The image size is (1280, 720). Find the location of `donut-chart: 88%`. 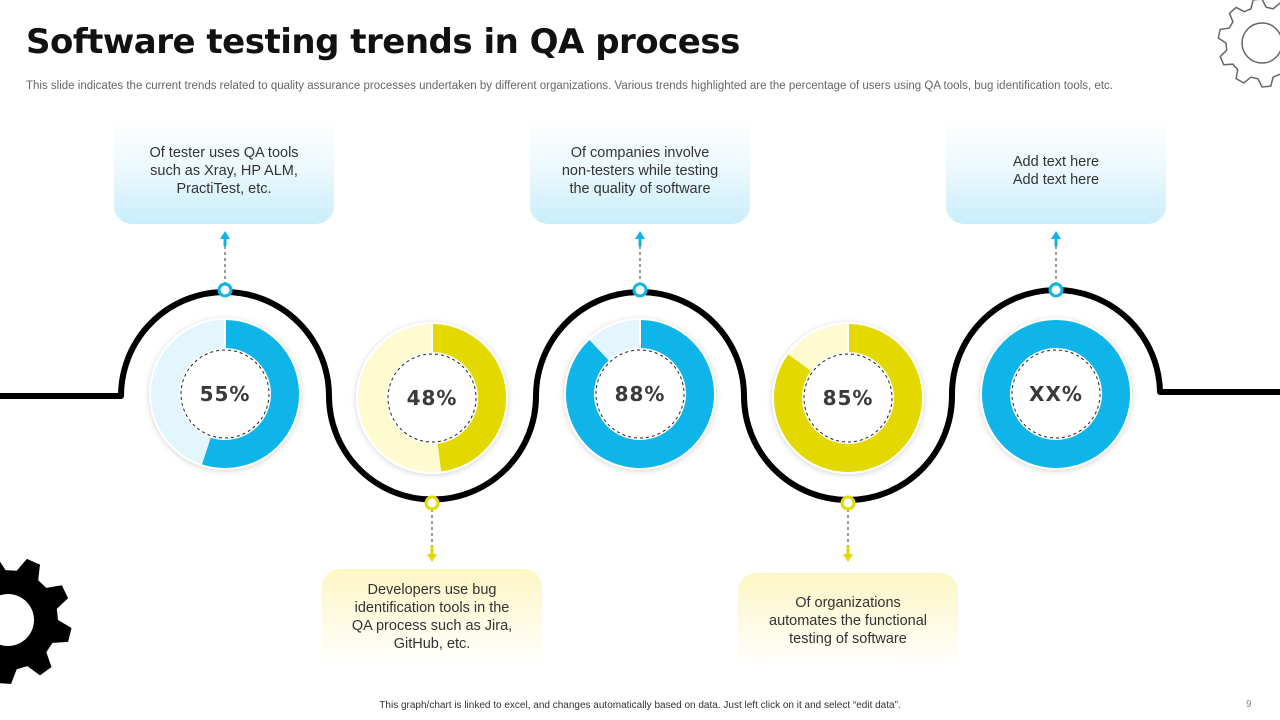

donut-chart: 88% is located at coordinates (640, 394).